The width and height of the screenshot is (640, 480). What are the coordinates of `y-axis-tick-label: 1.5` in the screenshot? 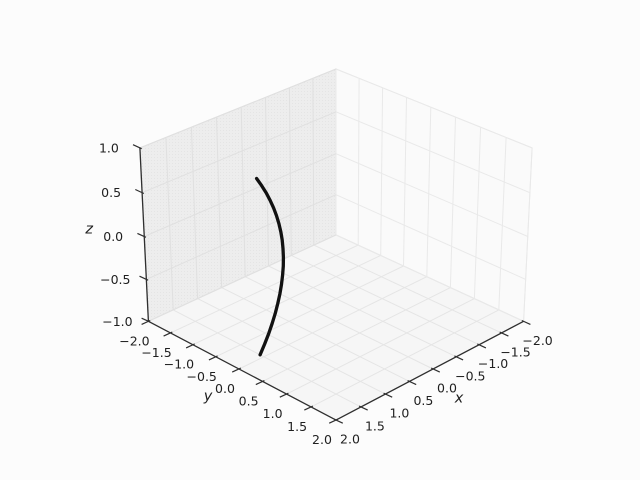 It's located at (297, 426).